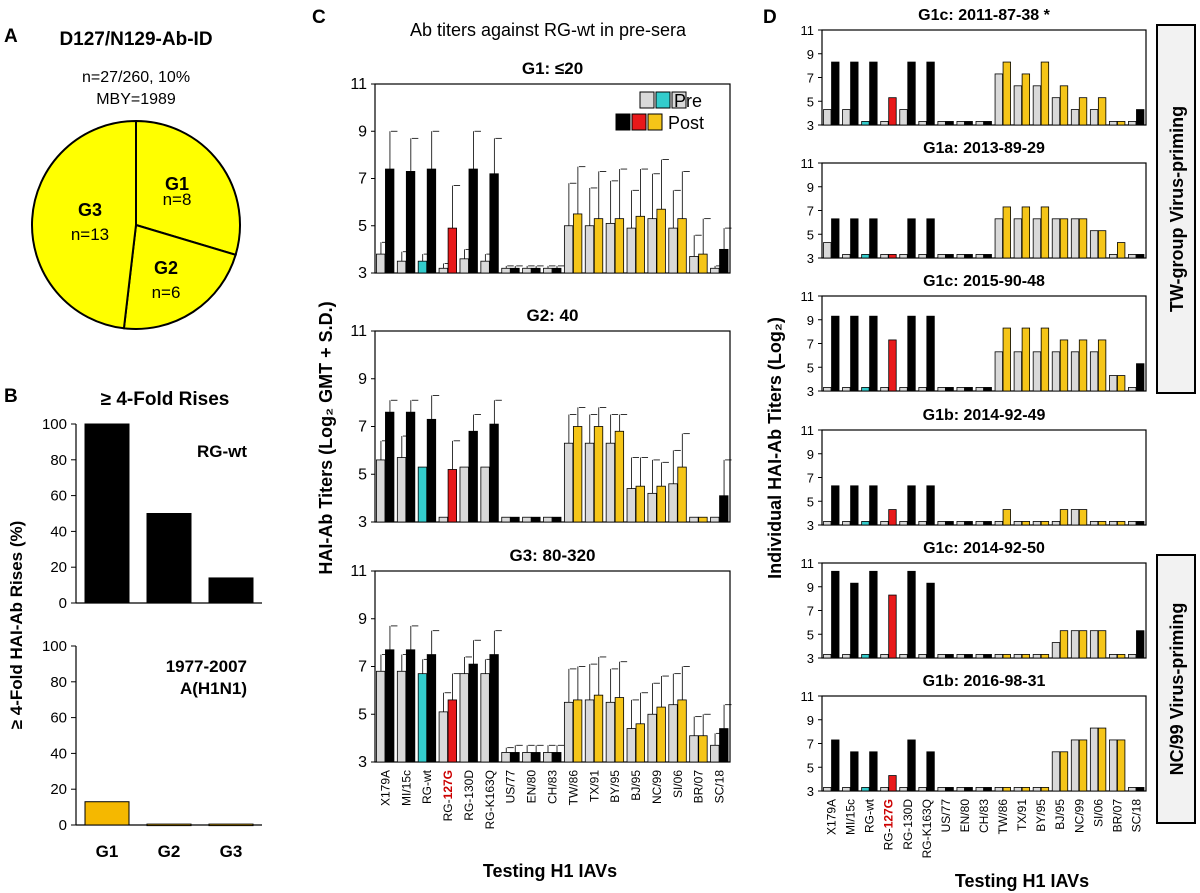 The image size is (1200, 893). I want to click on y-tick-label: 11, so click(808, 696).